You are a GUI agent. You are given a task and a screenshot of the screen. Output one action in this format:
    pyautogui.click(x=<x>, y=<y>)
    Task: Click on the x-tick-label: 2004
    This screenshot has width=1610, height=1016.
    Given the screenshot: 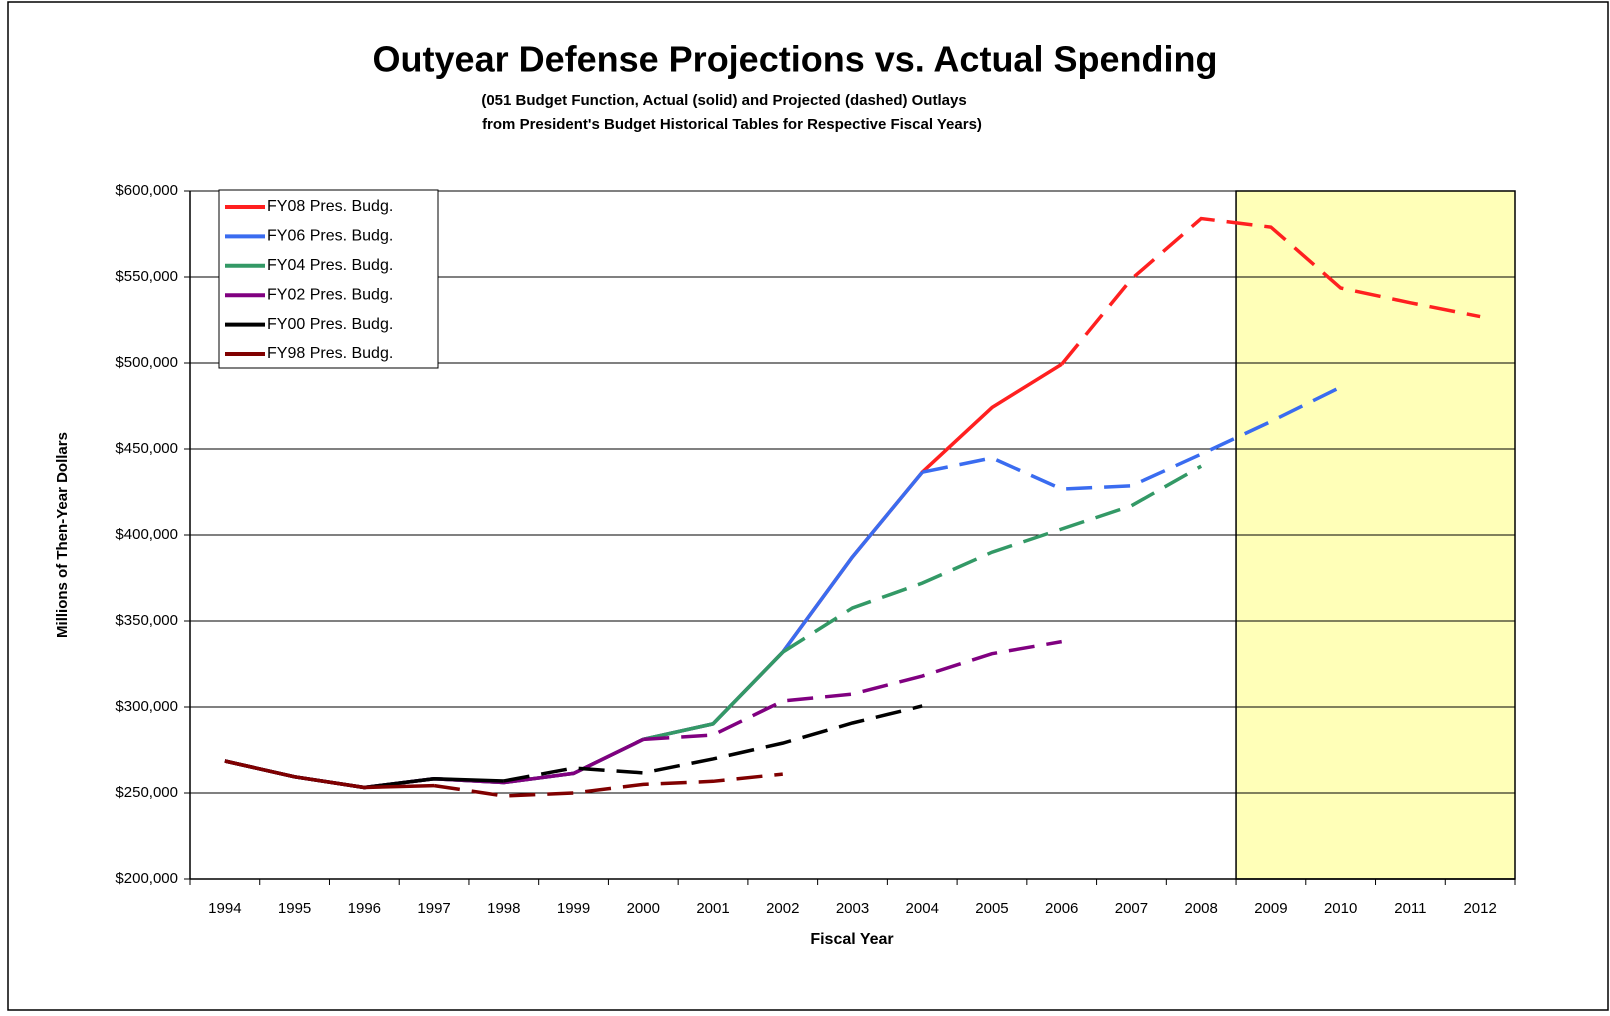 What is the action you would take?
    pyautogui.click(x=922, y=908)
    